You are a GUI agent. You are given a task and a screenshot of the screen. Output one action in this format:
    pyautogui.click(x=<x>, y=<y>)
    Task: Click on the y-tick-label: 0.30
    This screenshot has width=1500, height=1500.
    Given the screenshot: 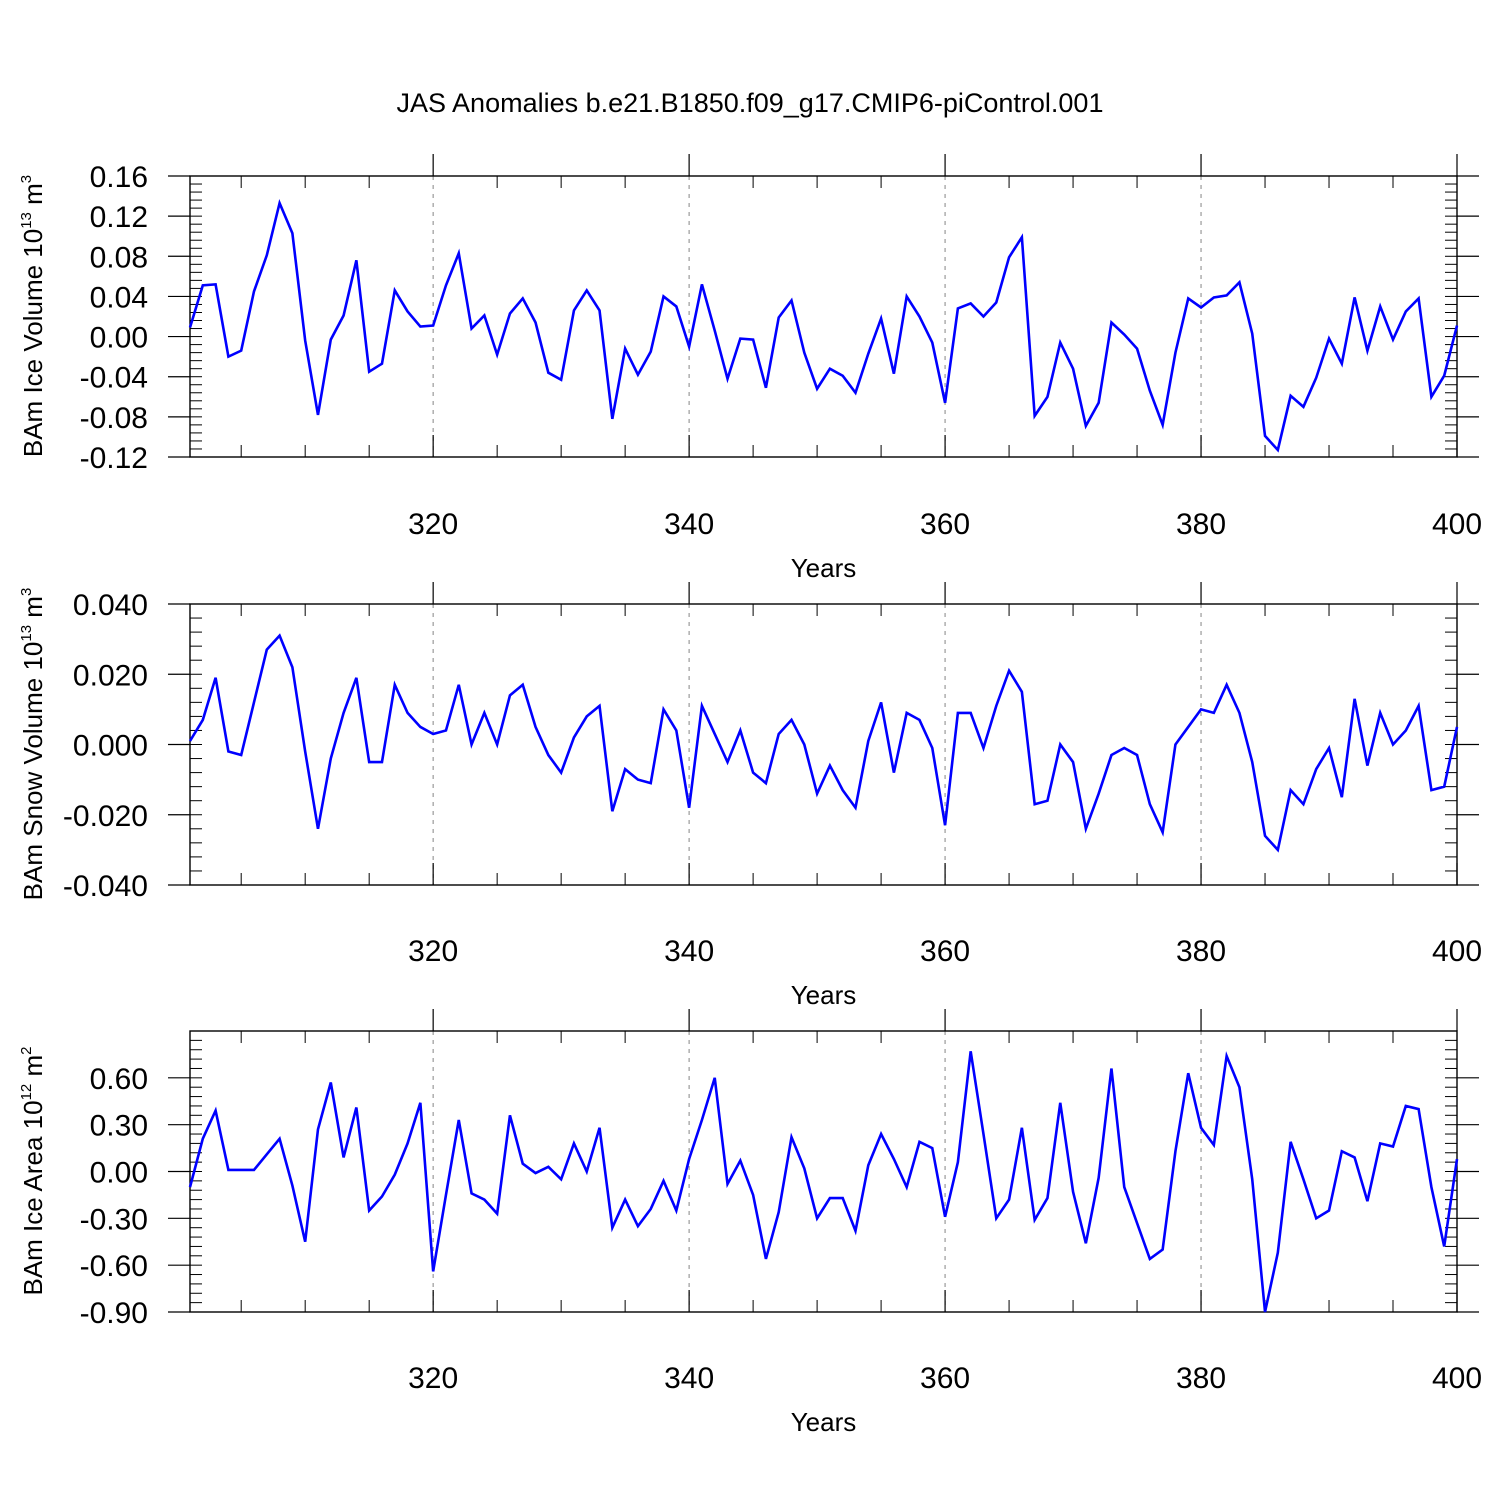 What is the action you would take?
    pyautogui.click(x=119, y=1126)
    